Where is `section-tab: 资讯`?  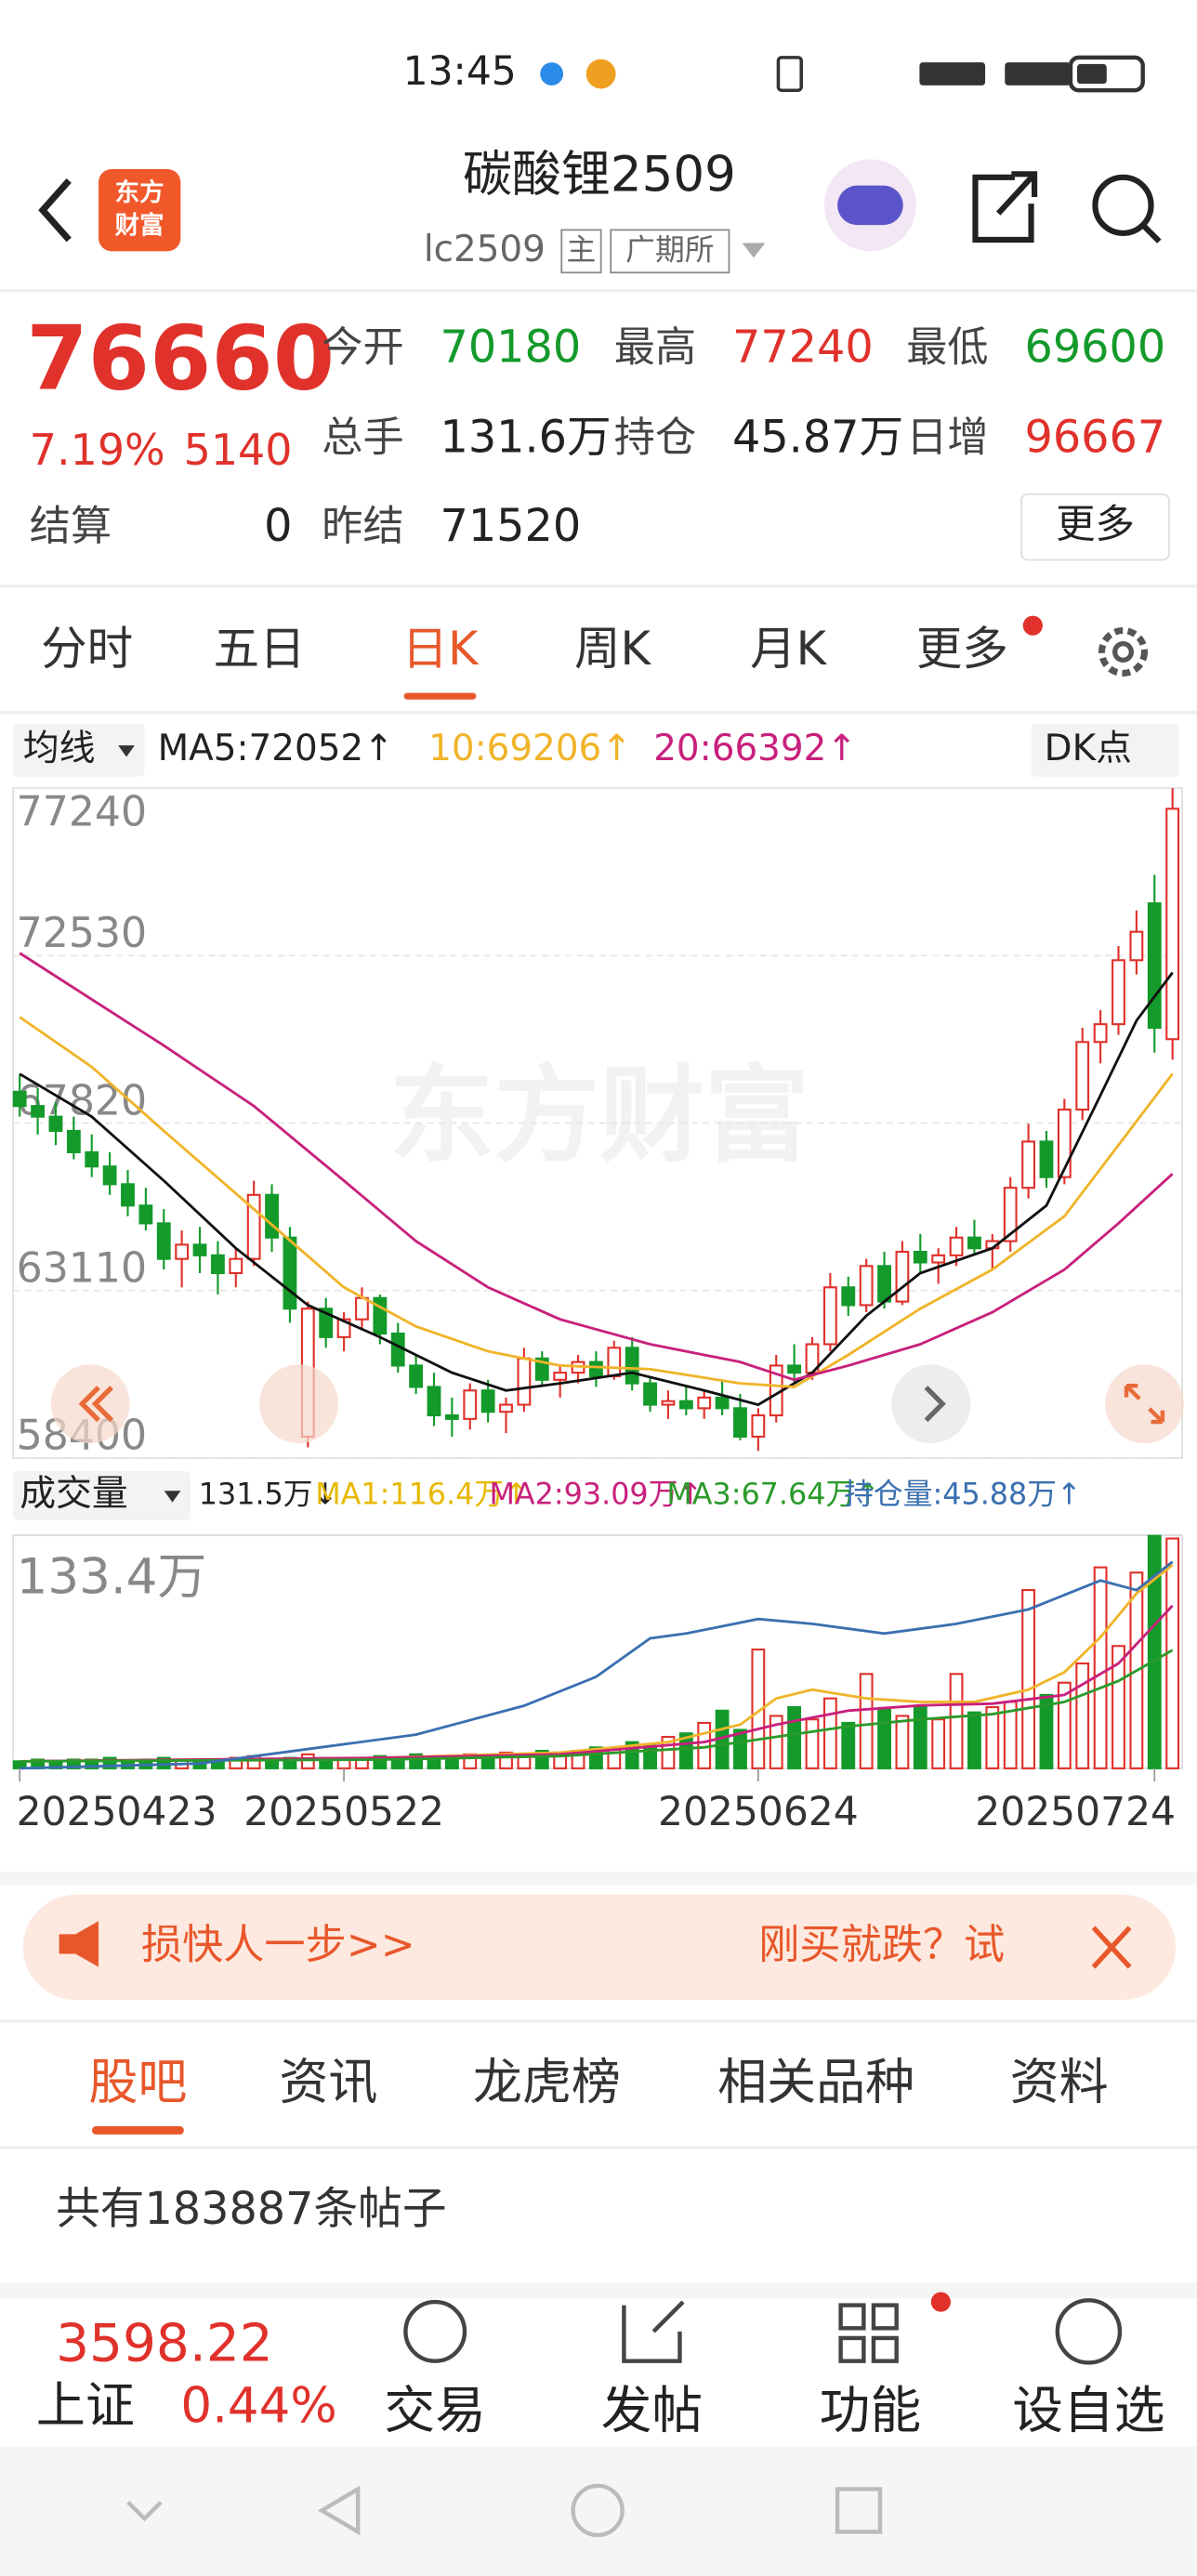 section-tab: 资讯 is located at coordinates (328, 2083).